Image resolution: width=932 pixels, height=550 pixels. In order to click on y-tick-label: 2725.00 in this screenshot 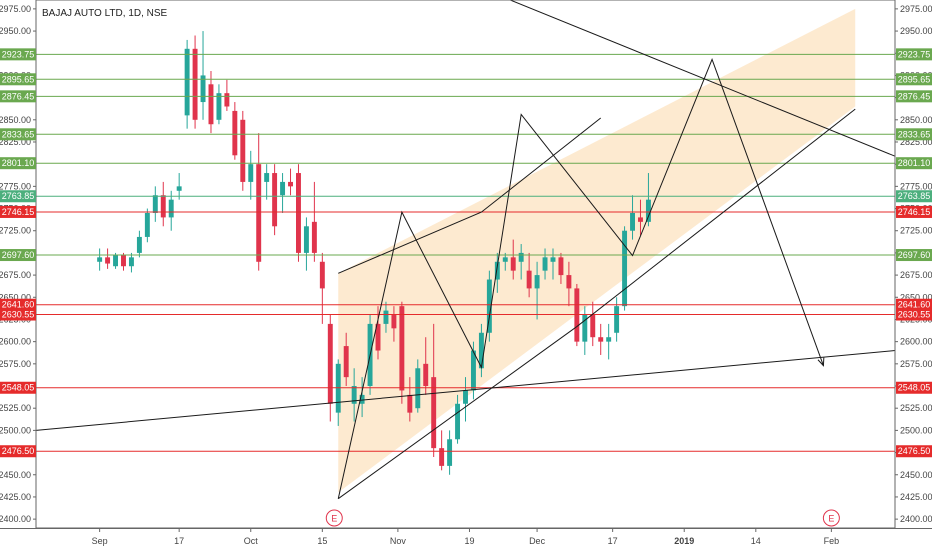, I will do `click(15, 231)`.